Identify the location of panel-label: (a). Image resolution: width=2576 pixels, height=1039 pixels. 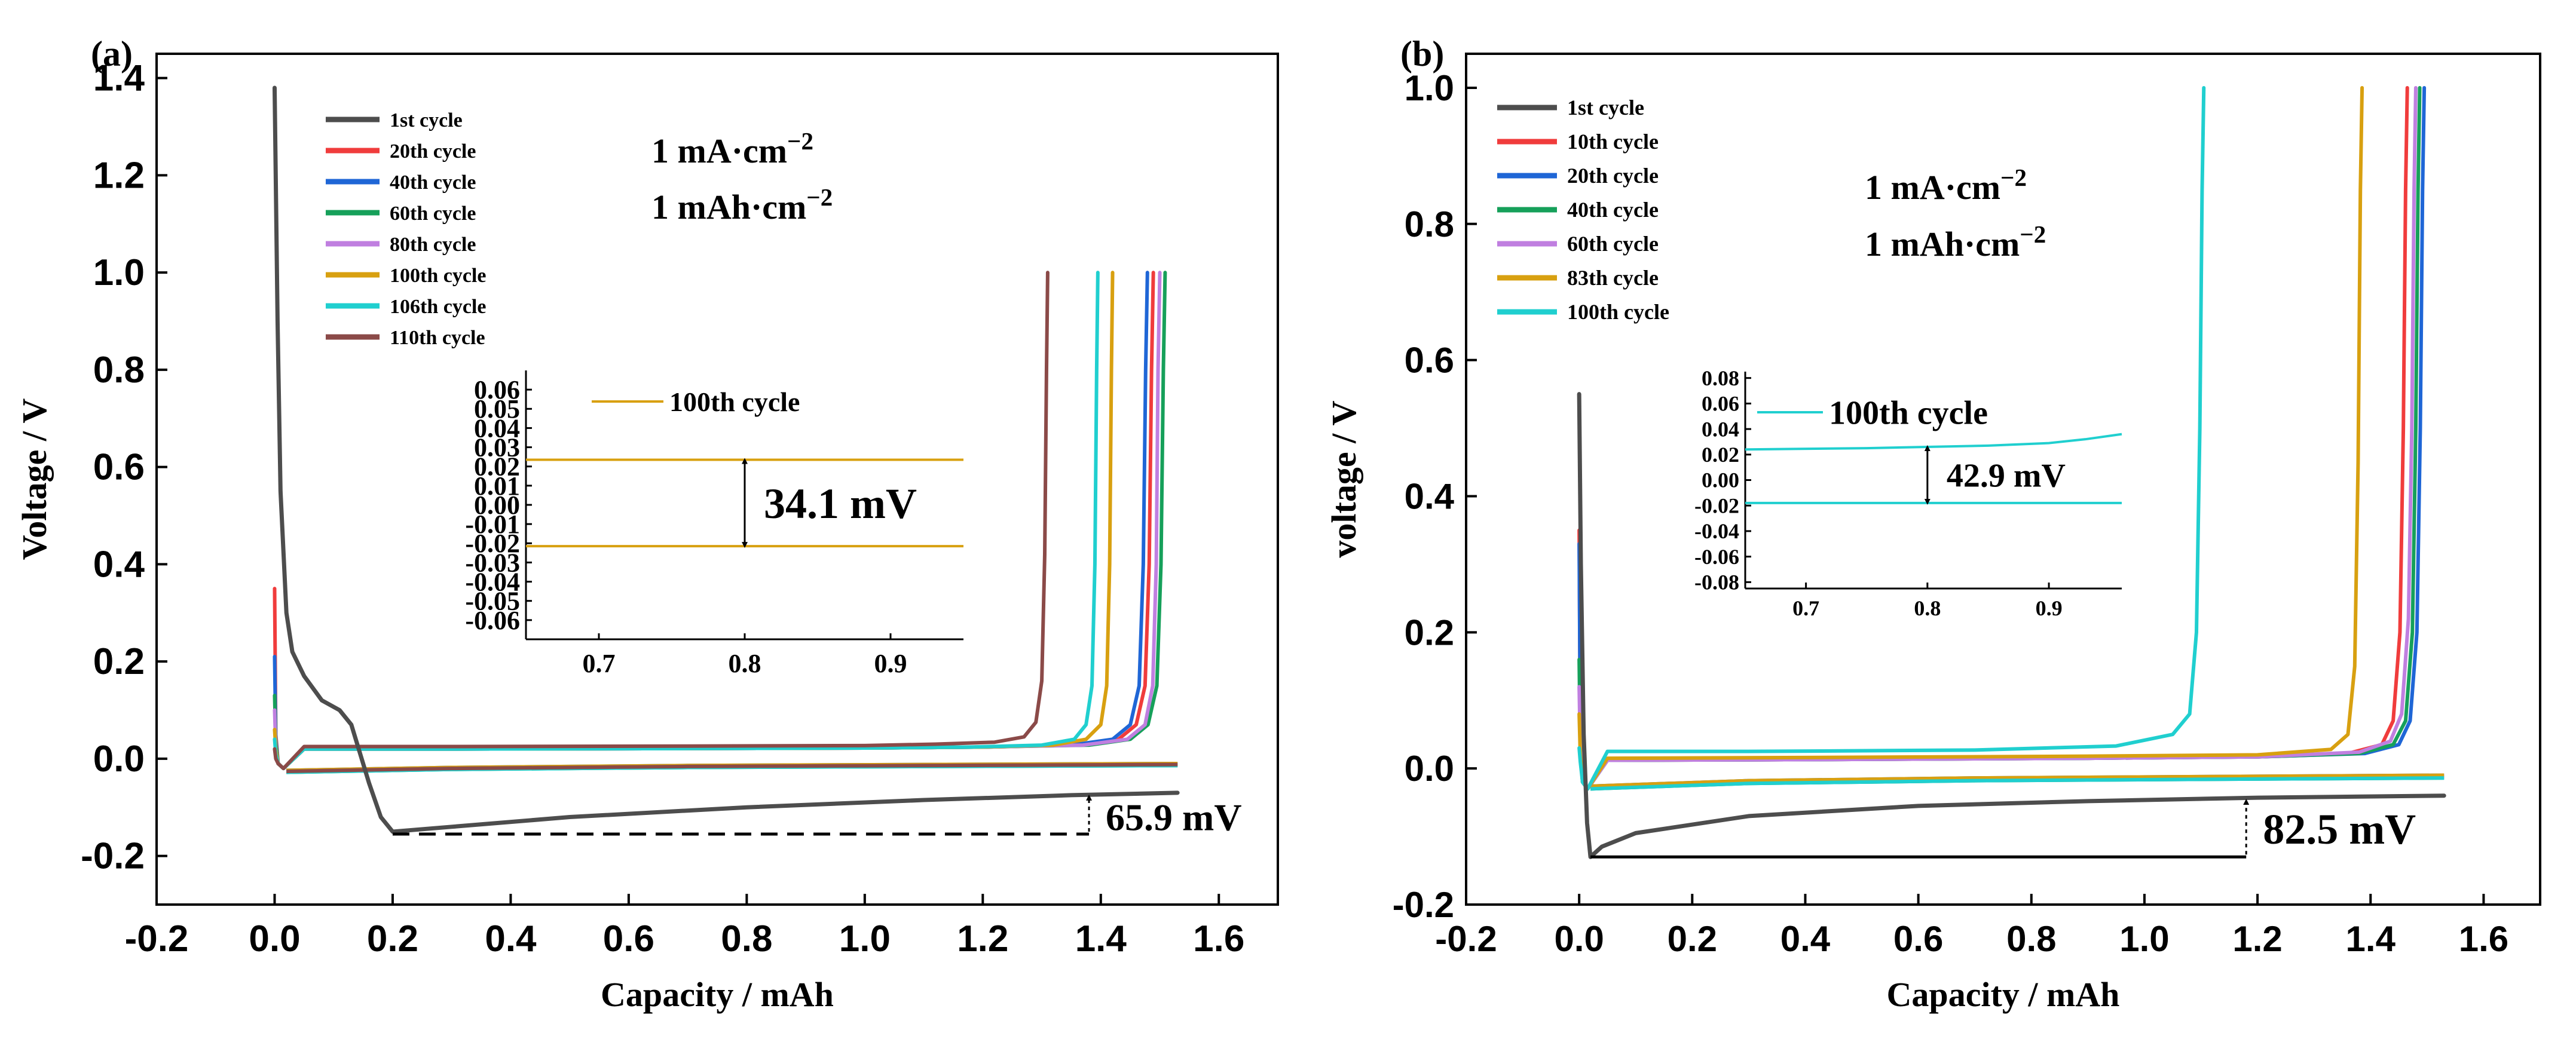
(112, 54).